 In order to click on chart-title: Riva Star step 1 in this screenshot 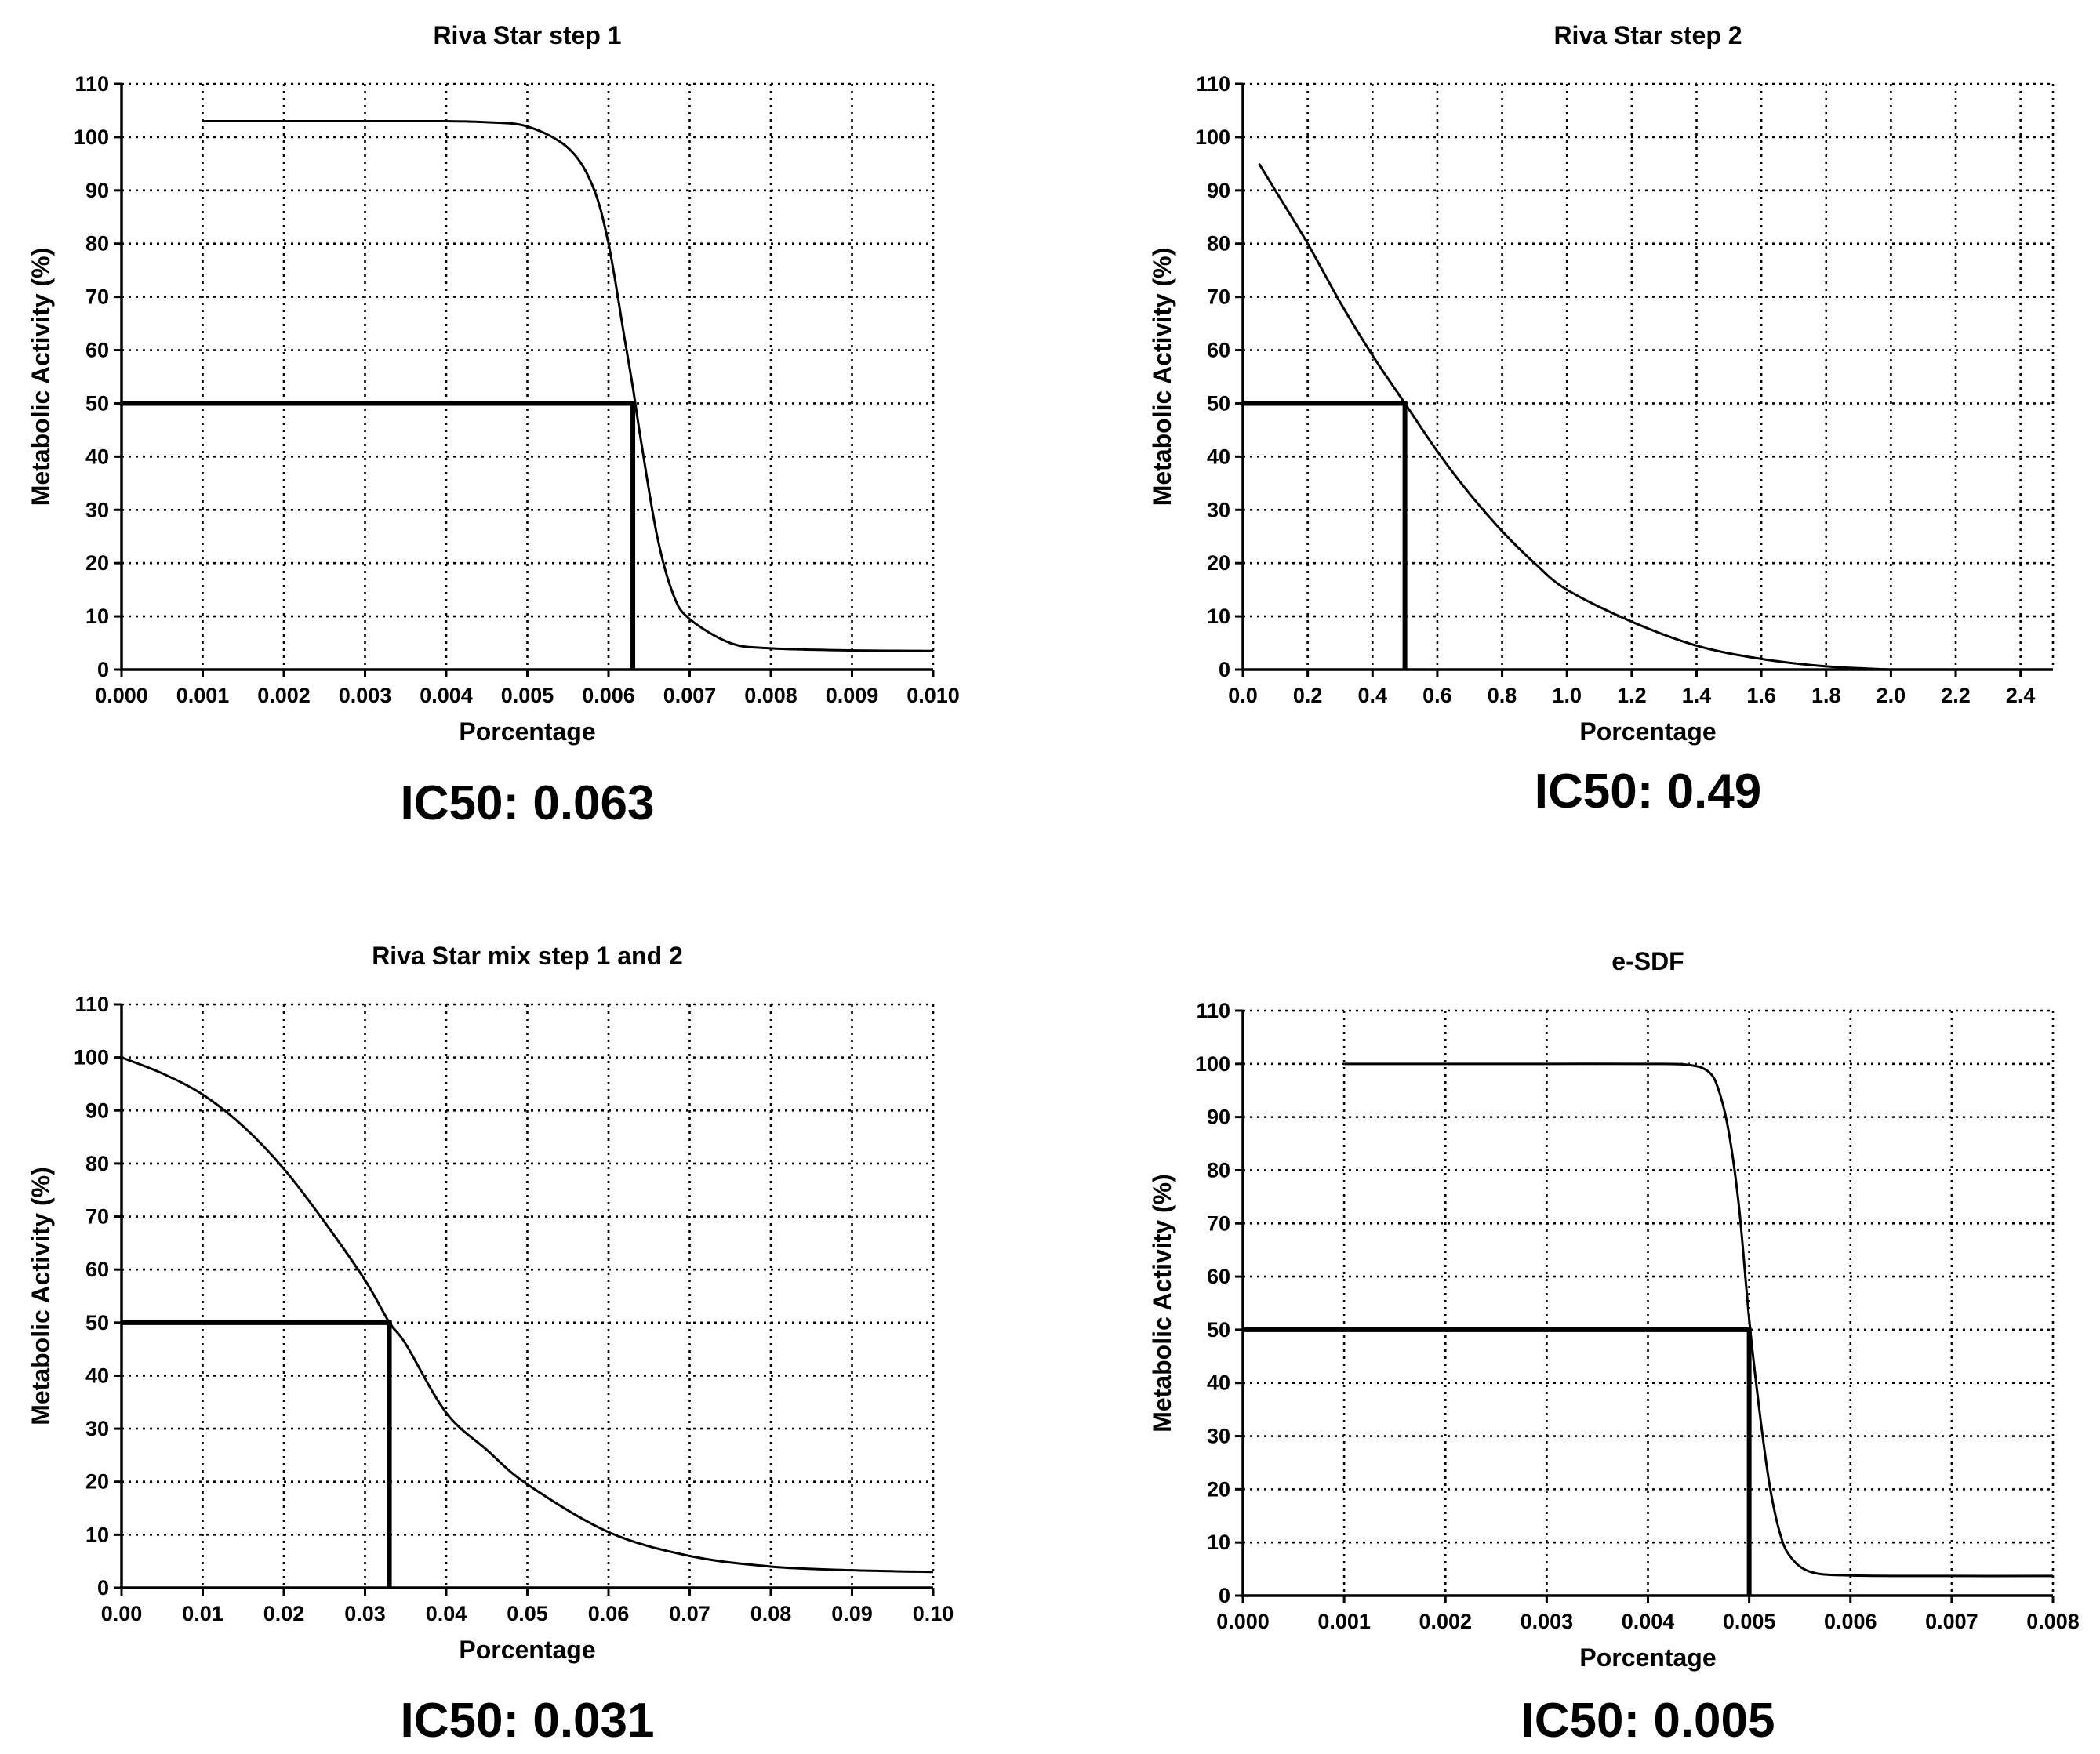, I will do `click(527, 35)`.